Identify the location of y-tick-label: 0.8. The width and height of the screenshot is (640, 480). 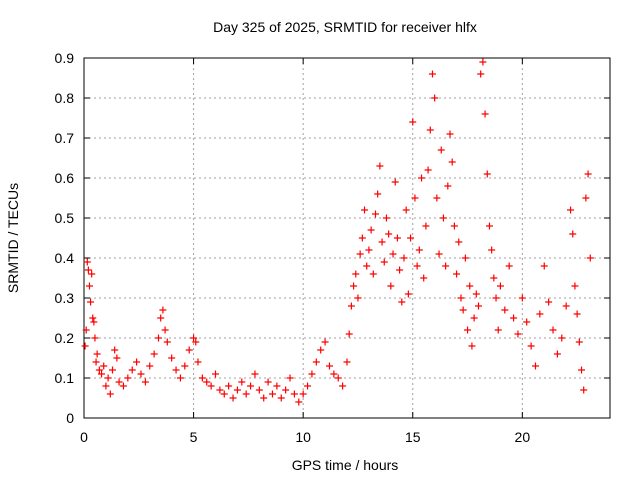
(65, 98).